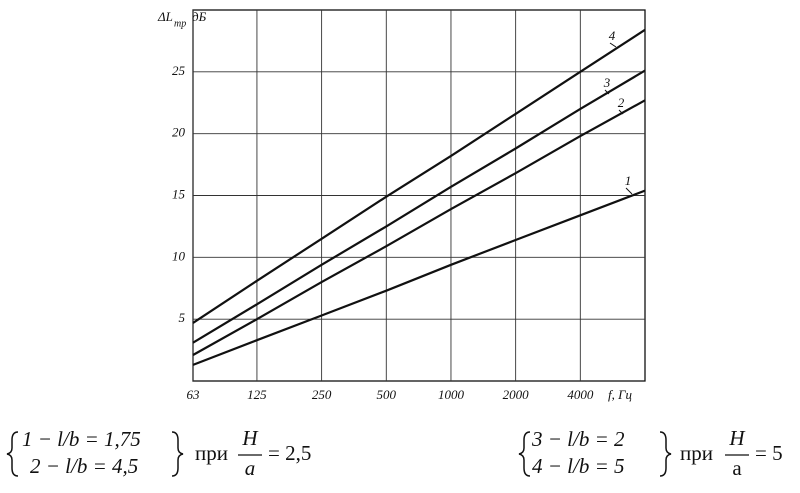  What do you see at coordinates (607, 82) in the screenshot?
I see `series-label: 3` at bounding box center [607, 82].